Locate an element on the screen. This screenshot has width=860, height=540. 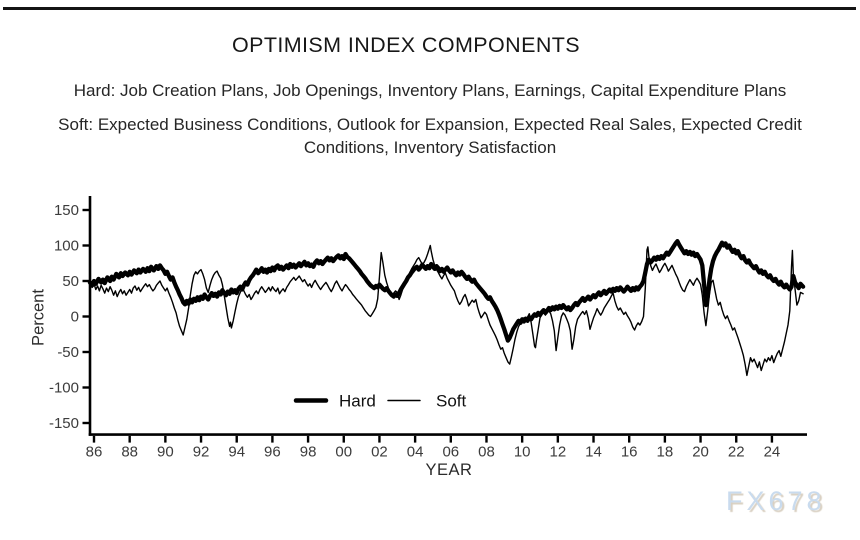
x-tick-label: 92 is located at coordinates (201, 452).